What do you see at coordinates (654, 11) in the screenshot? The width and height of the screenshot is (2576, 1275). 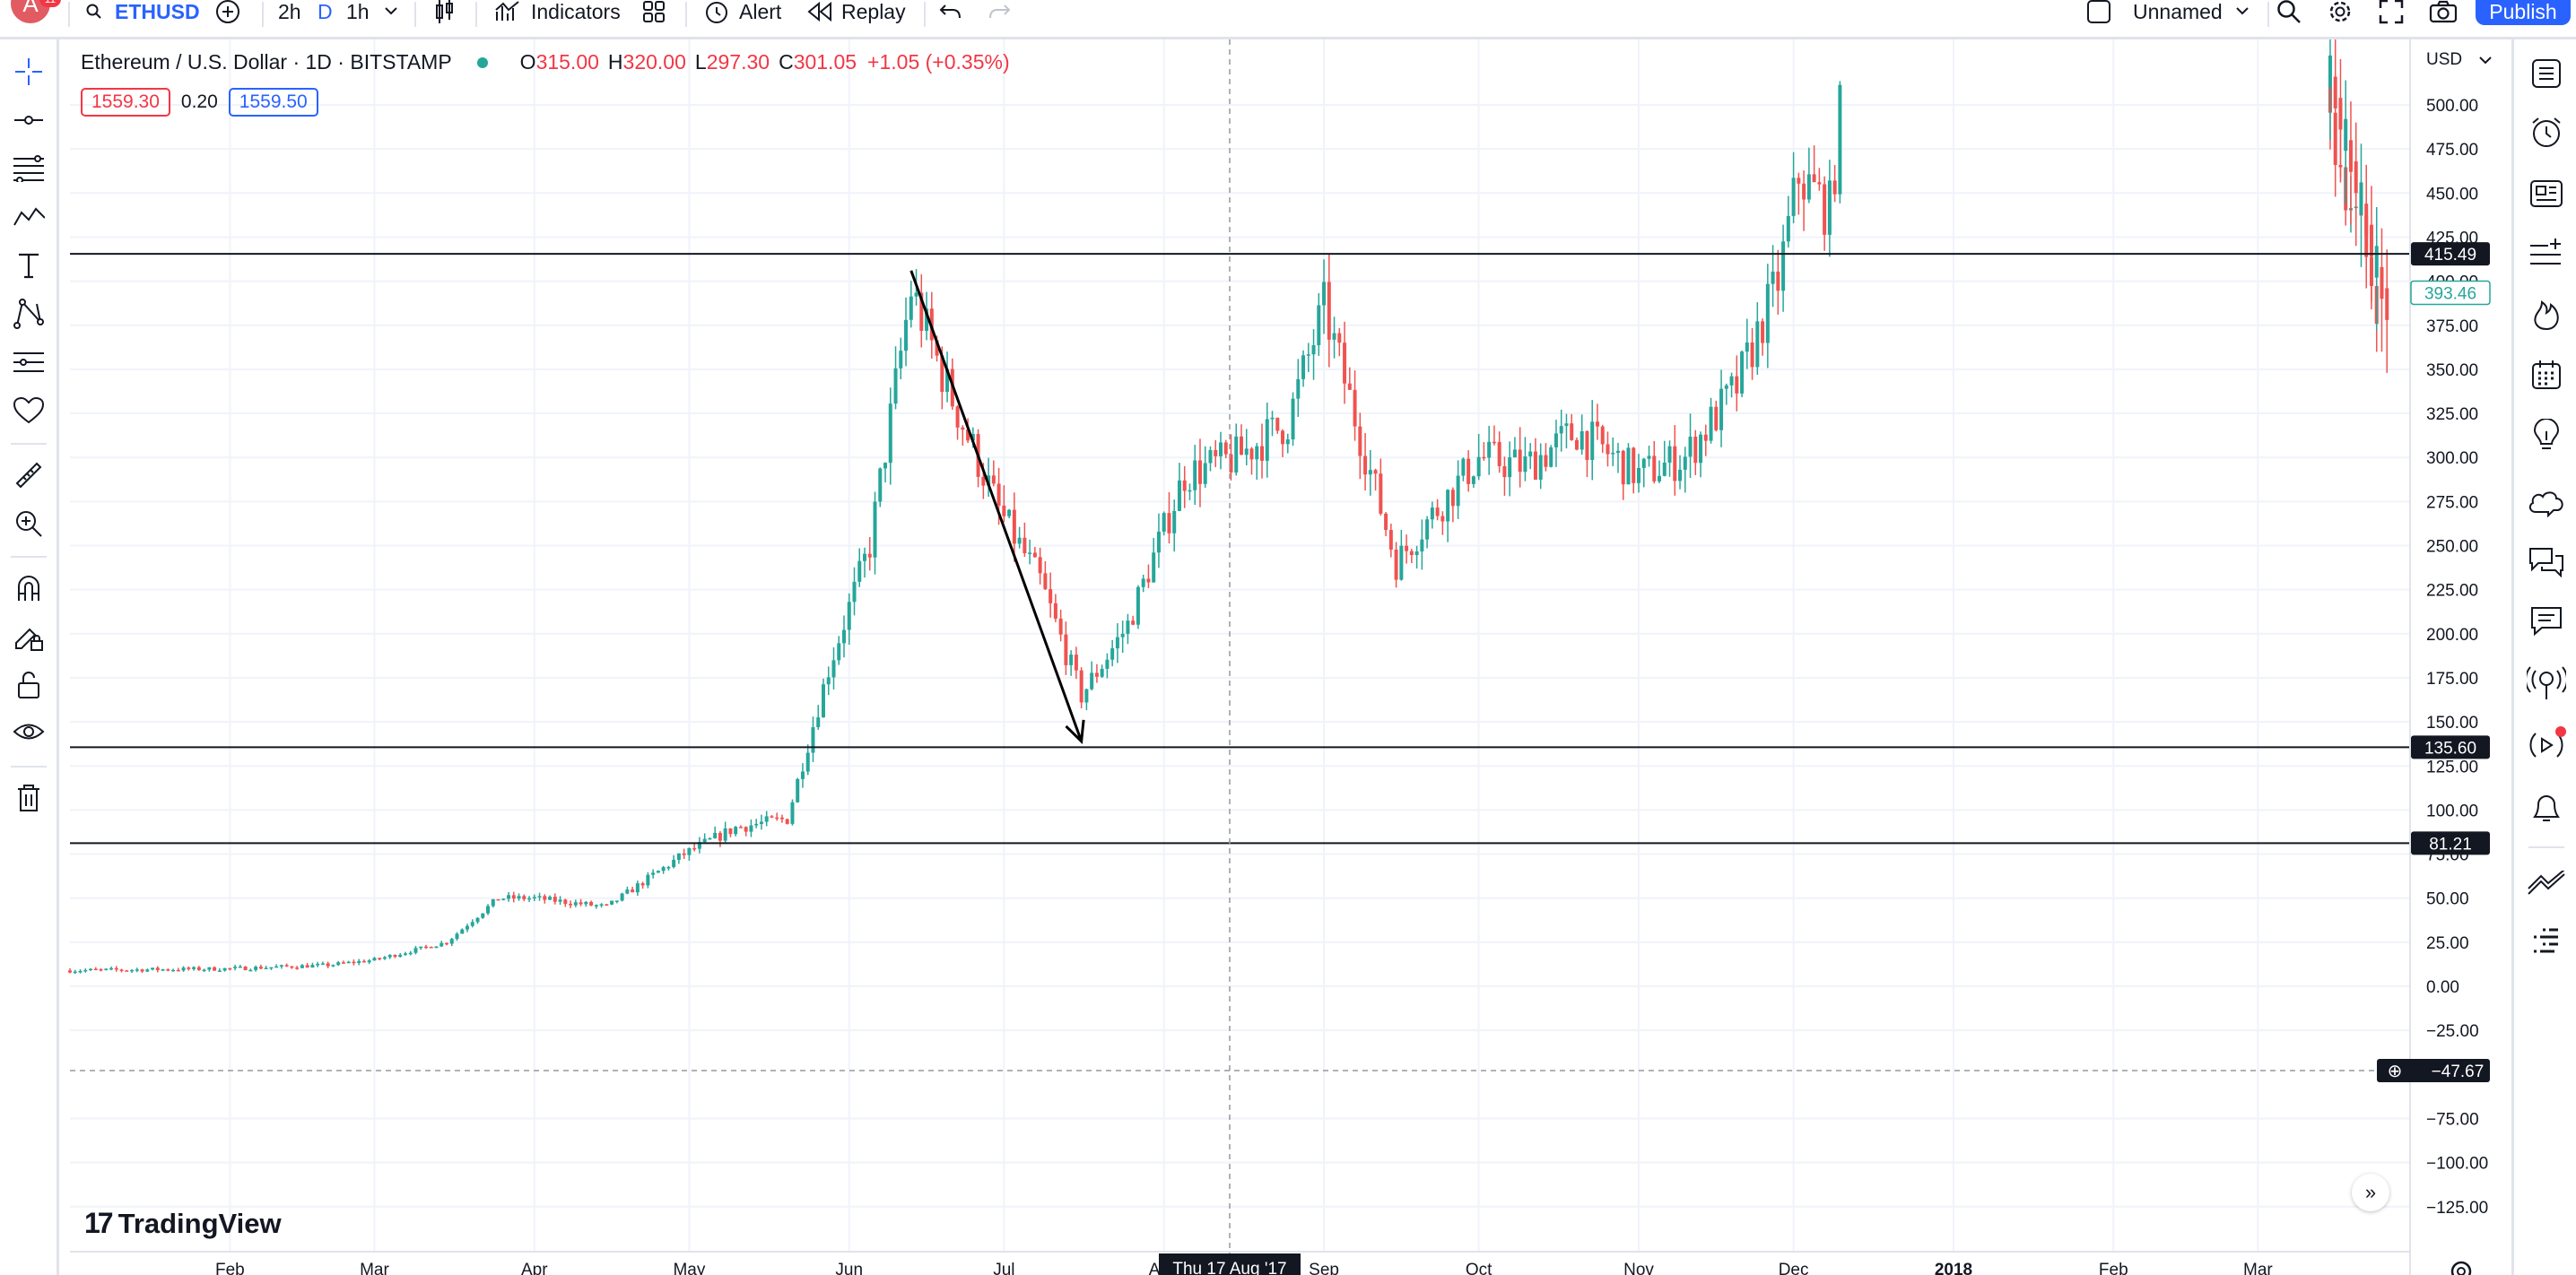 I see `layouts-button` at bounding box center [654, 11].